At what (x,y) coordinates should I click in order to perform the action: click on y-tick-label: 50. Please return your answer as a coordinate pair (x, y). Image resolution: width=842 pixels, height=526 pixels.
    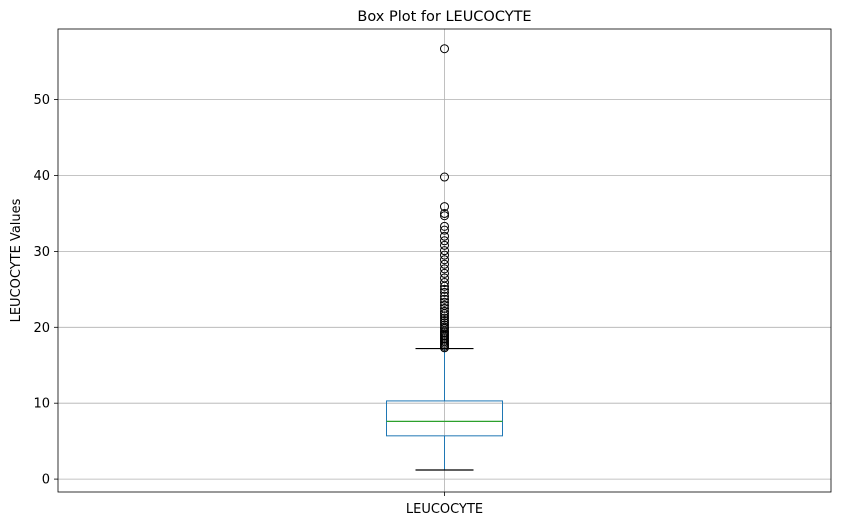
    Looking at the image, I should click on (41, 100).